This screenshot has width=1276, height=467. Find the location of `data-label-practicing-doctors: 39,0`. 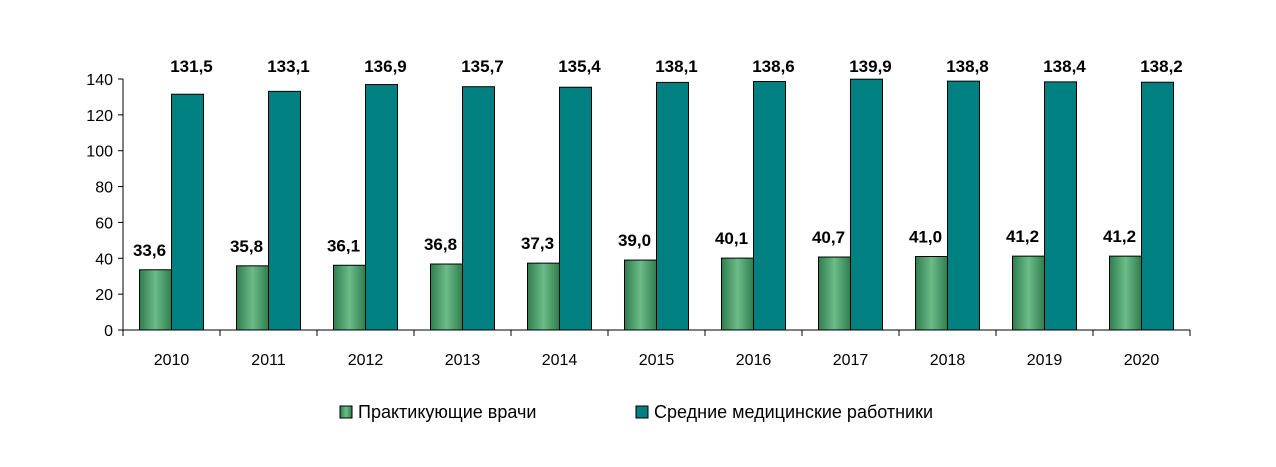

data-label-practicing-doctors: 39,0 is located at coordinates (634, 240).